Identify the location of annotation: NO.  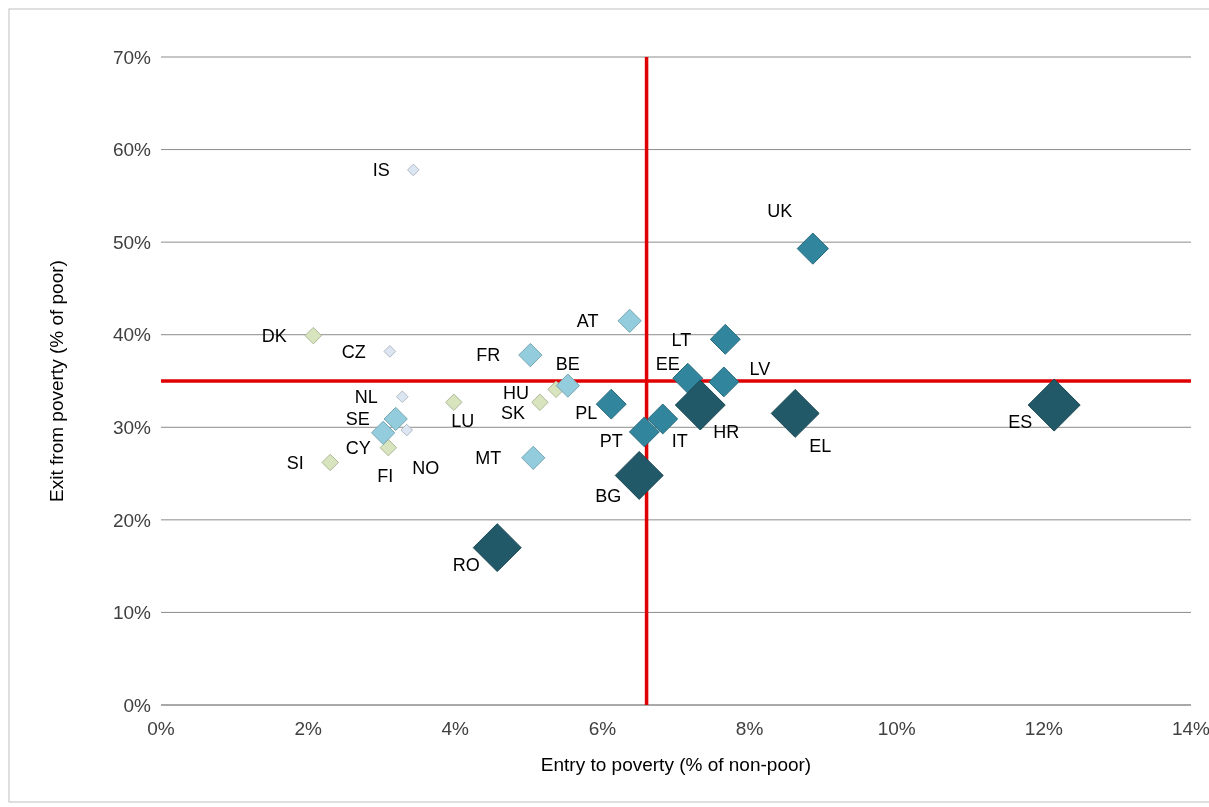
(426, 468).